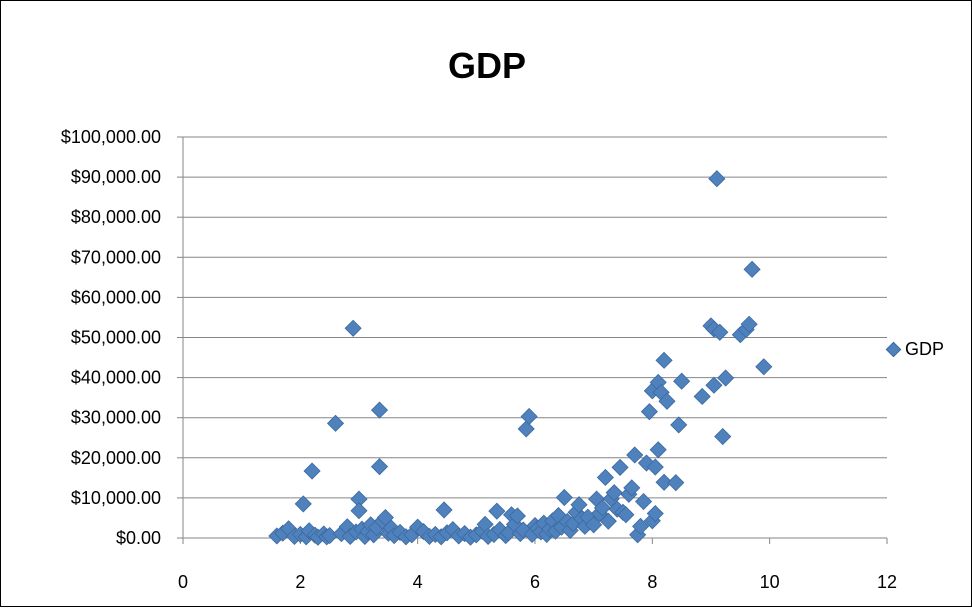 The image size is (972, 608). What do you see at coordinates (116, 418) in the screenshot?
I see `y-tick-label: $30,000.00` at bounding box center [116, 418].